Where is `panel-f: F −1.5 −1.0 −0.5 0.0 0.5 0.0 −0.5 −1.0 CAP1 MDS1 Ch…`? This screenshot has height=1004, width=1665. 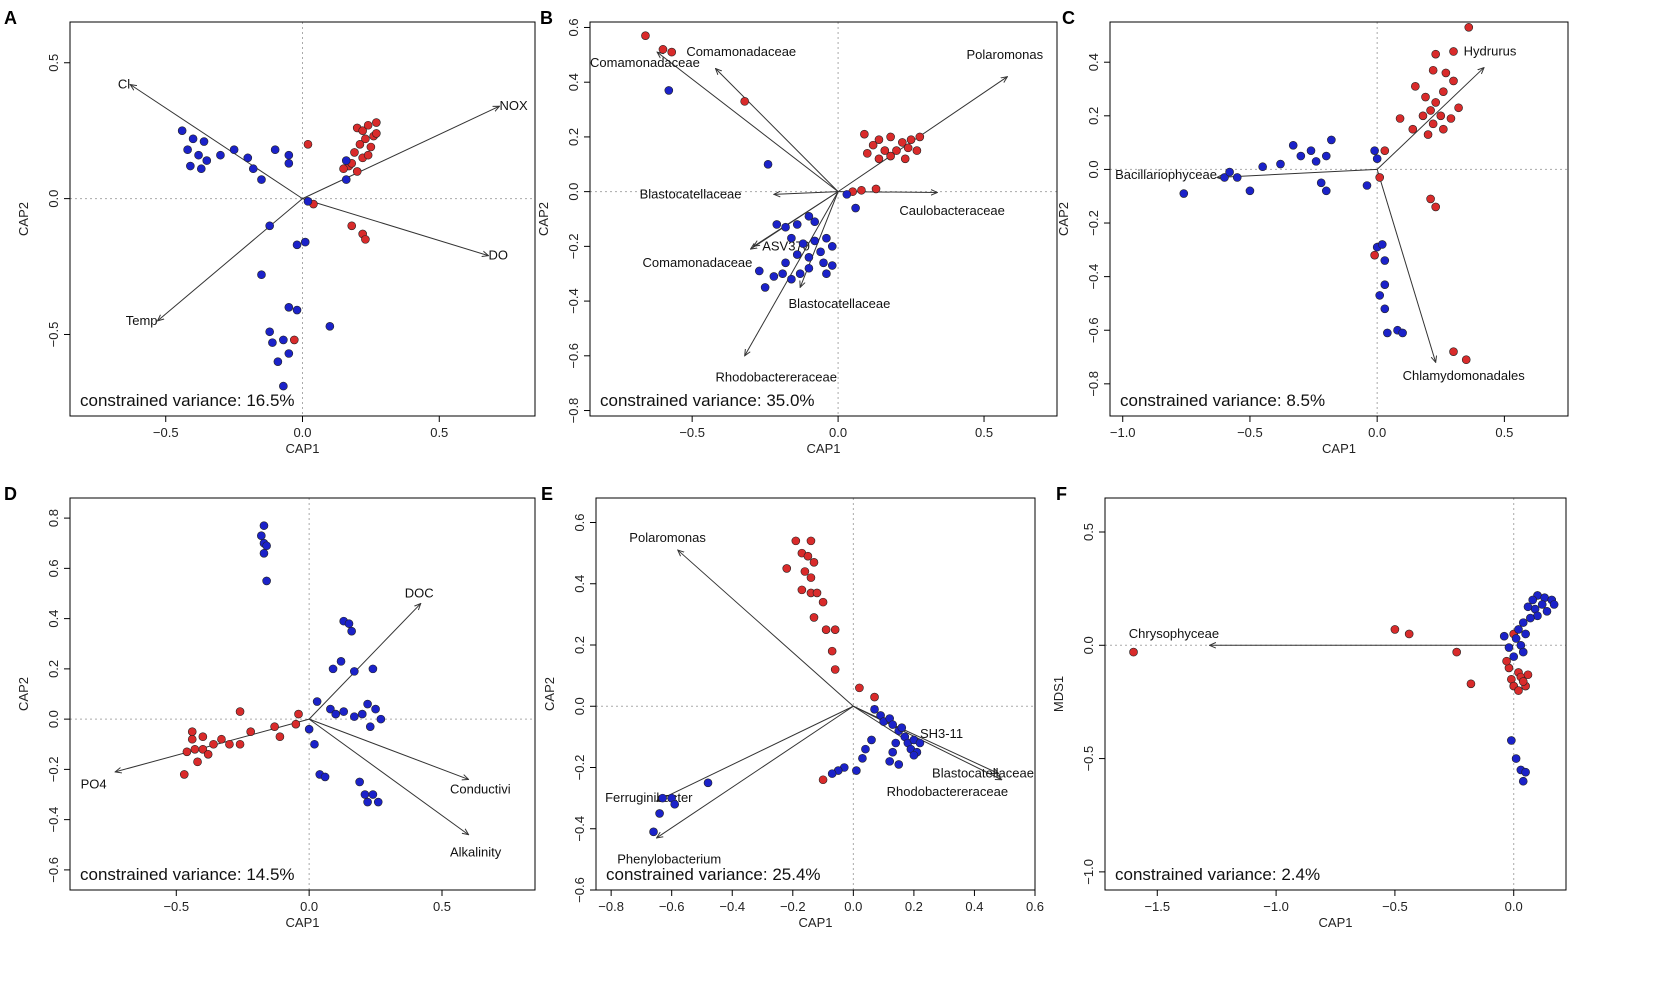 panel-f: F −1.5 −1.0 −0.5 0.0 0.5 0.0 −0.5 −1.0 CAP1 MDS1 Ch… is located at coordinates (1309, 707).